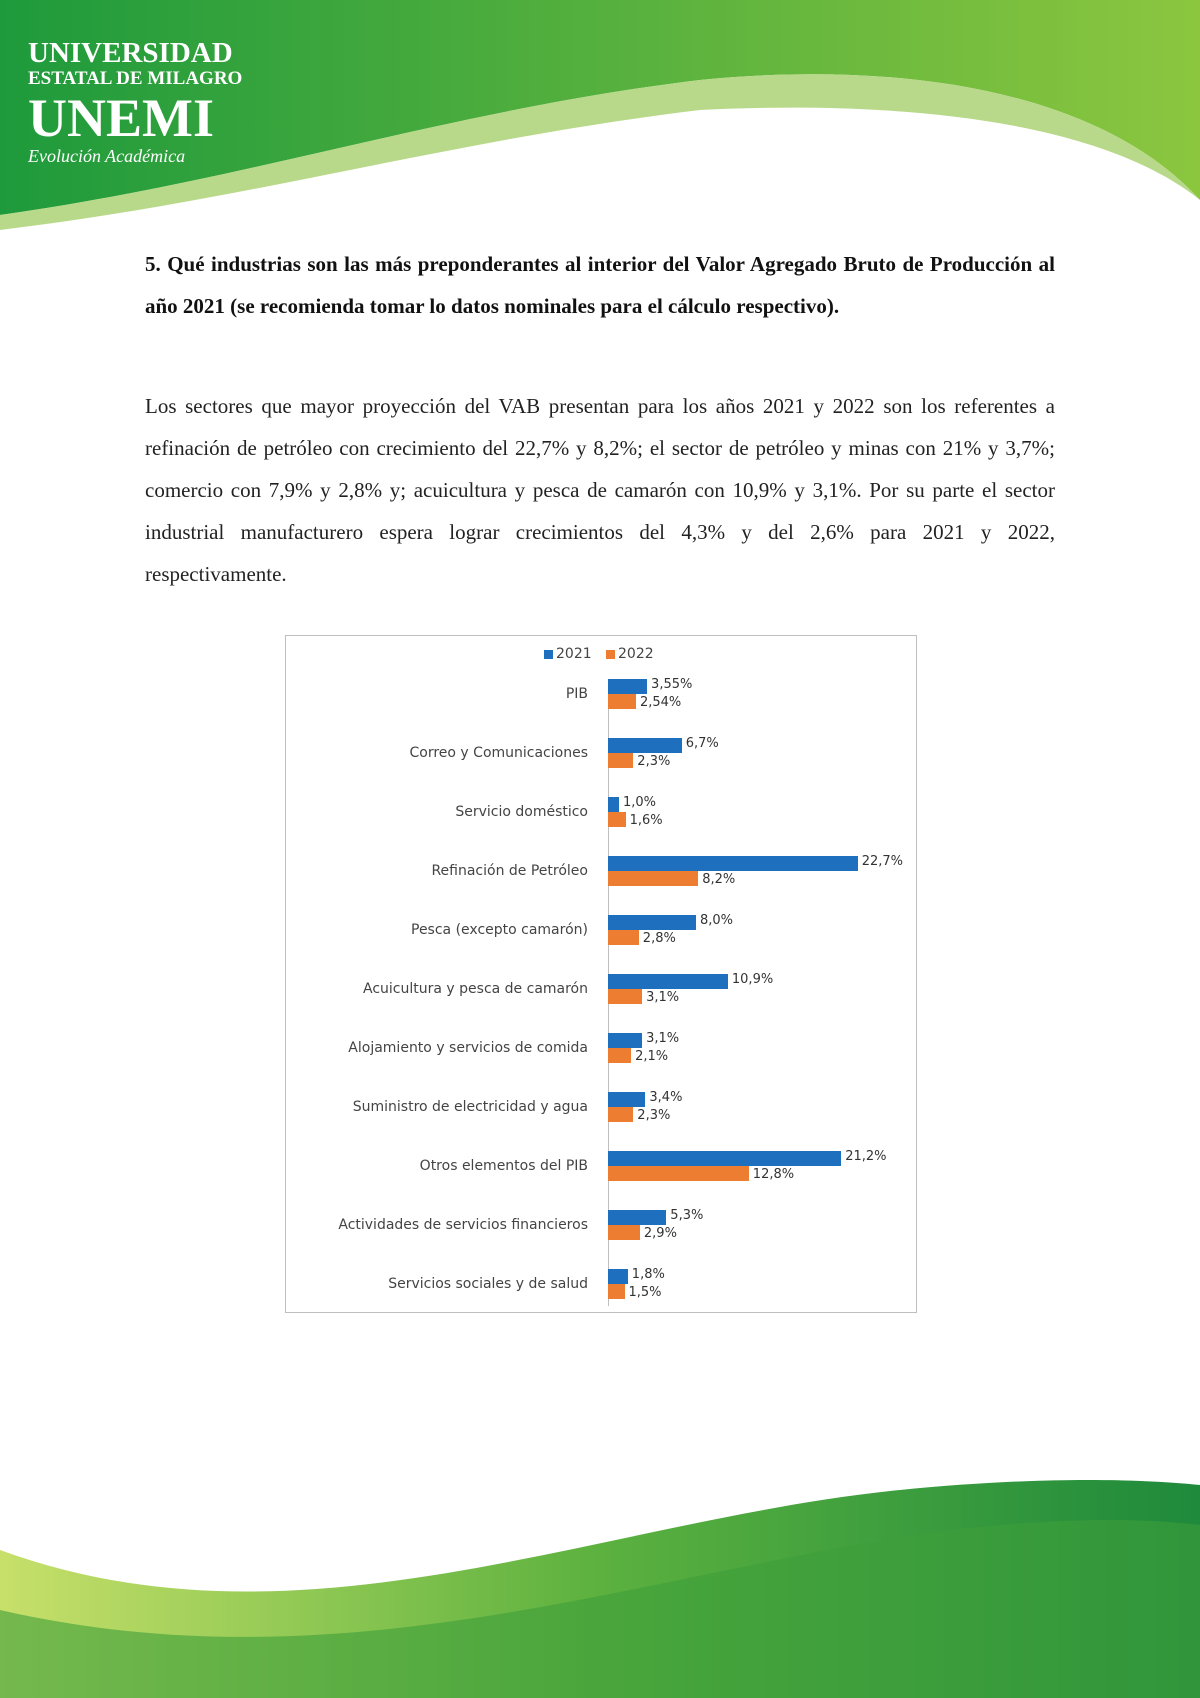 This screenshot has height=1698, width=1200. I want to click on footer-wave, so click(600, 1589).